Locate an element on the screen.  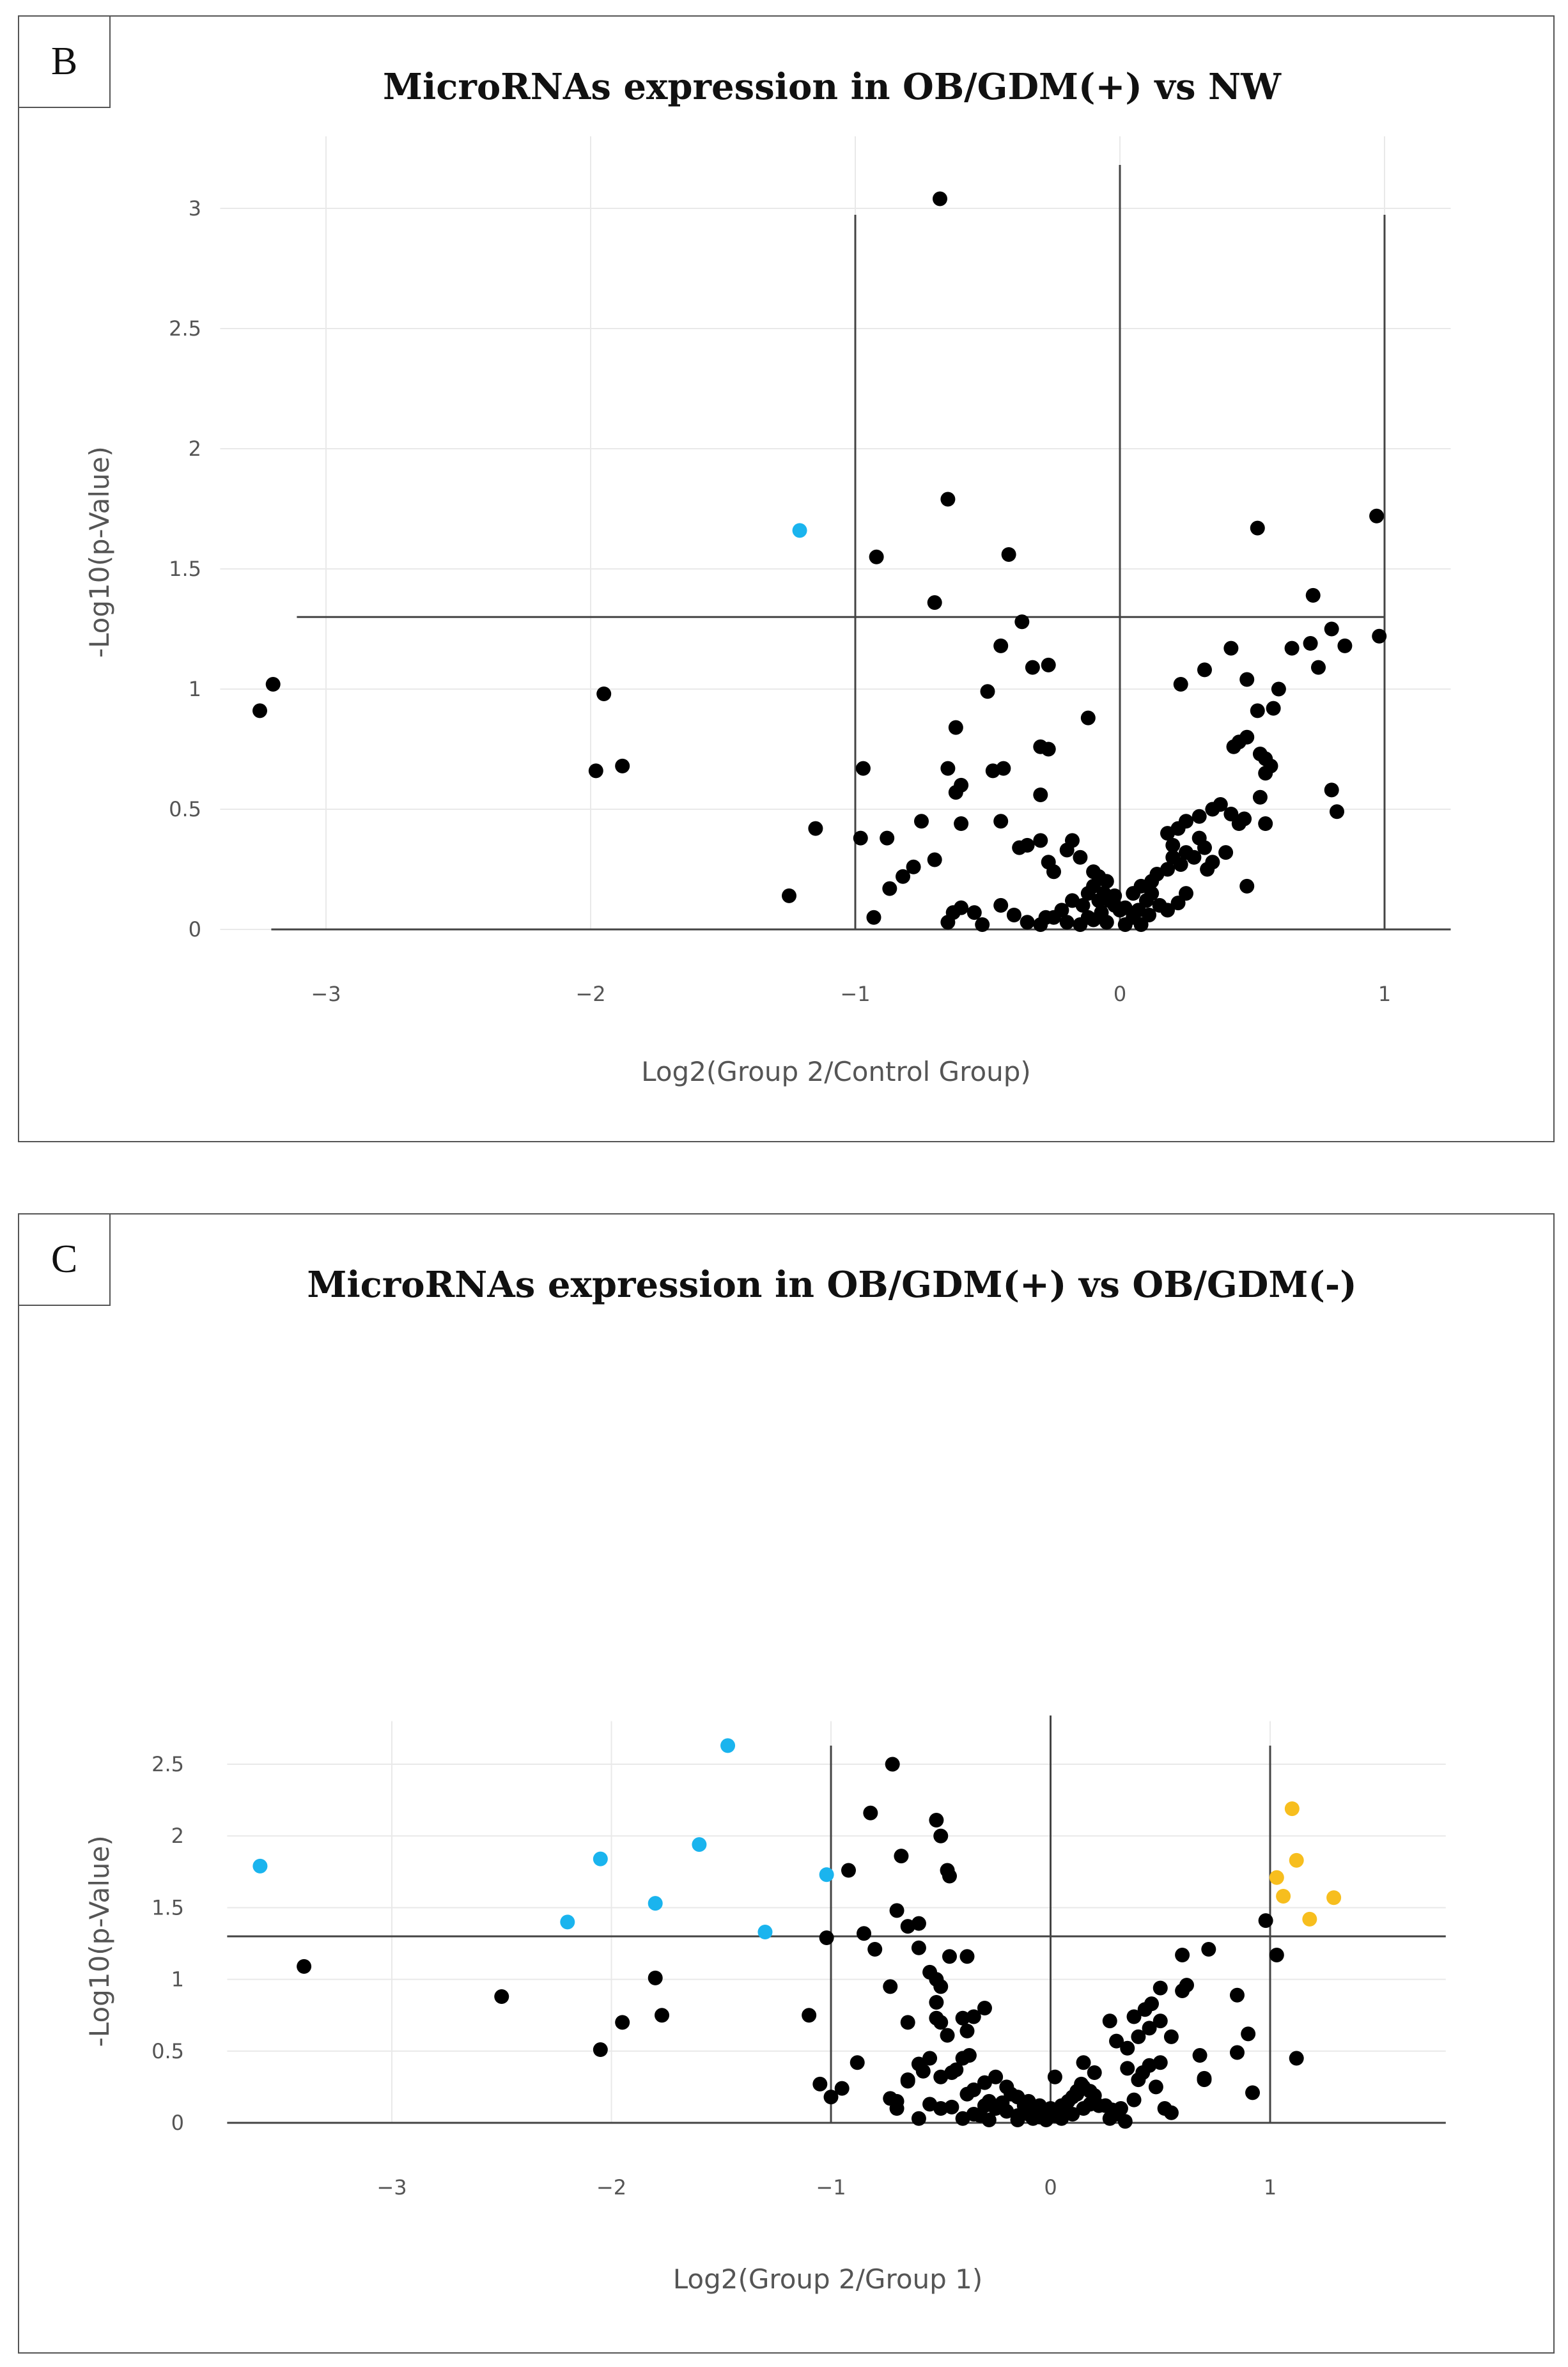
x-axis-label: Log2(Group 2/Control Group) is located at coordinates (836, 1071).